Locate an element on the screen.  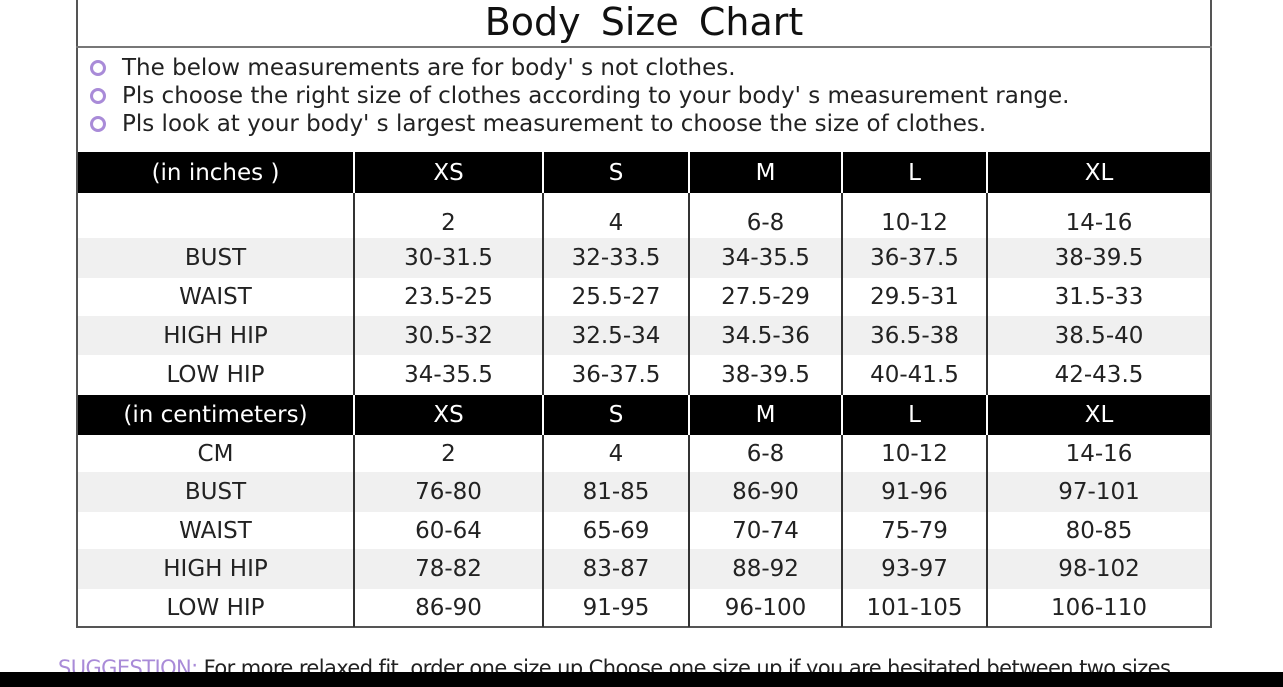
table-cell: 101-105 is located at coordinates (915, 608).